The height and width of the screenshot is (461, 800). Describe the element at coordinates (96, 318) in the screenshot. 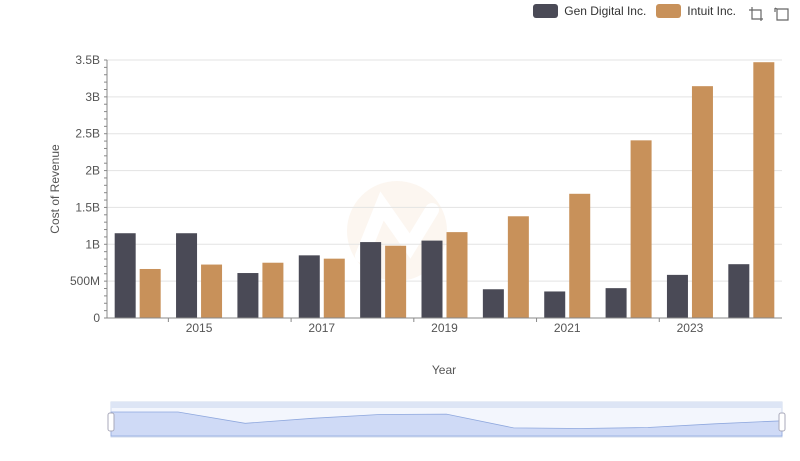

I see `y-tick-label: 0` at that location.